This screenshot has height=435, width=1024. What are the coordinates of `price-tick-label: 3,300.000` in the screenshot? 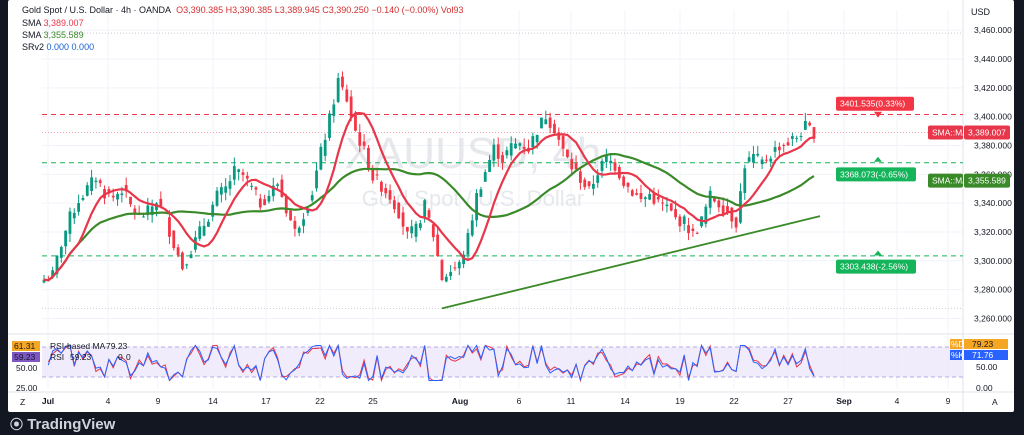 It's located at (993, 261).